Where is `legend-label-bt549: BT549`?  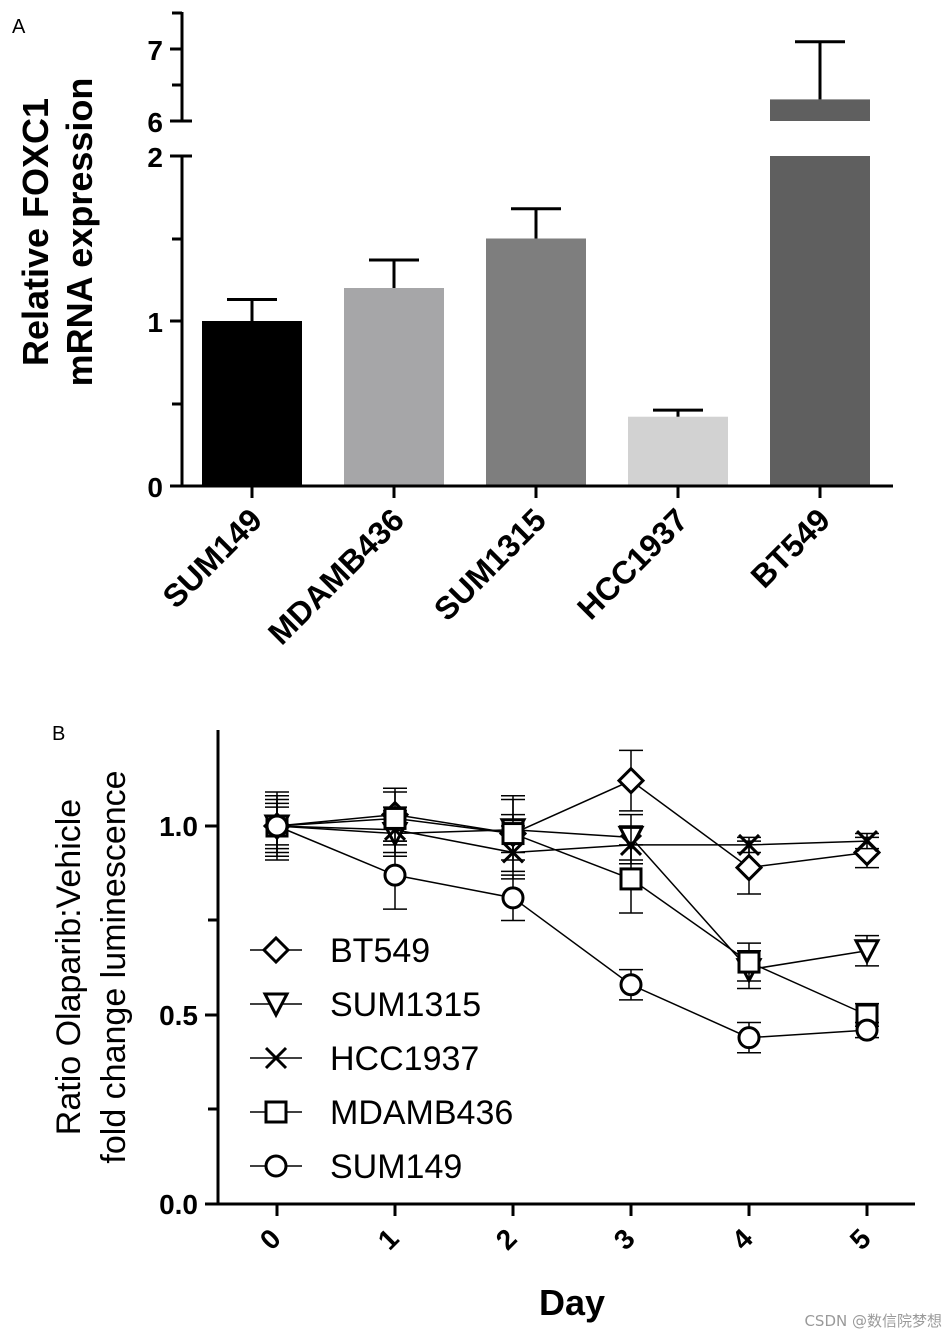 legend-label-bt549: BT549 is located at coordinates (380, 951).